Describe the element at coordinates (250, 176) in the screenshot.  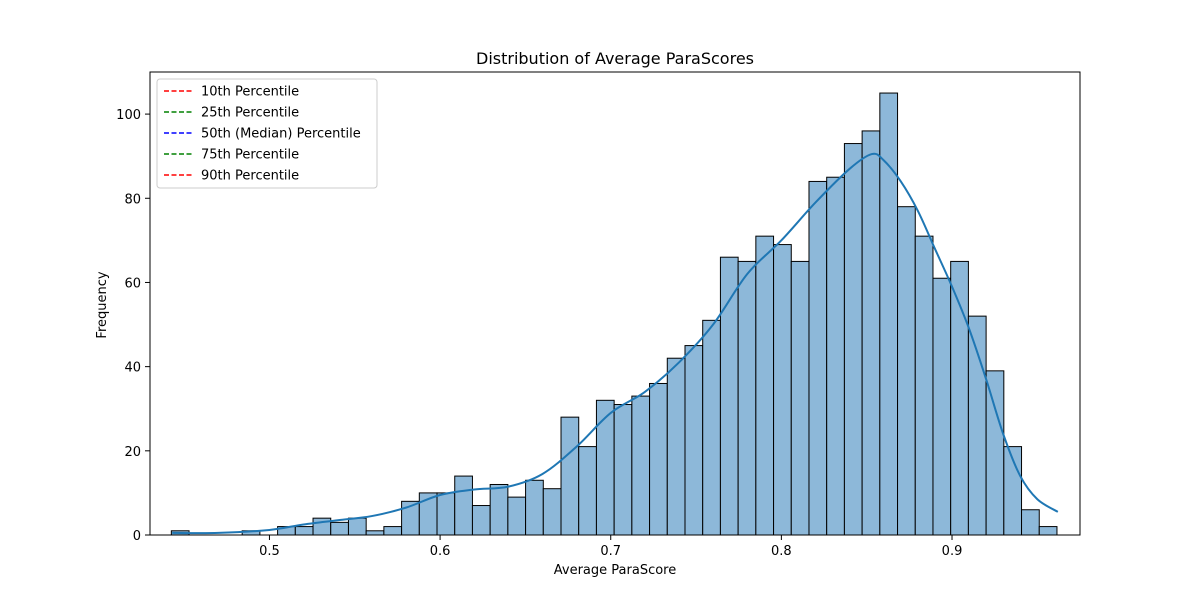
I see `legend-label: 90th Percentile` at that location.